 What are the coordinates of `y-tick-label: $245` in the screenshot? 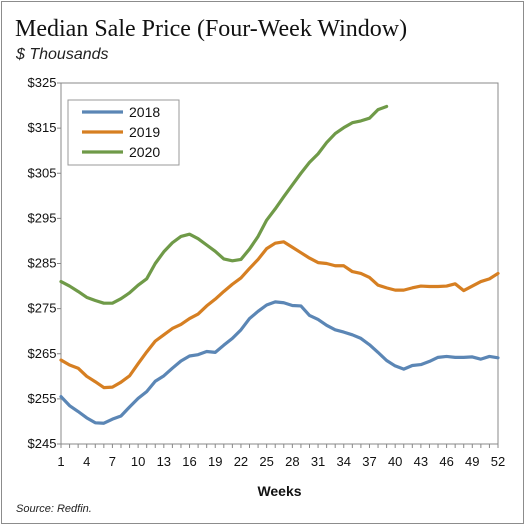 It's located at (42, 443).